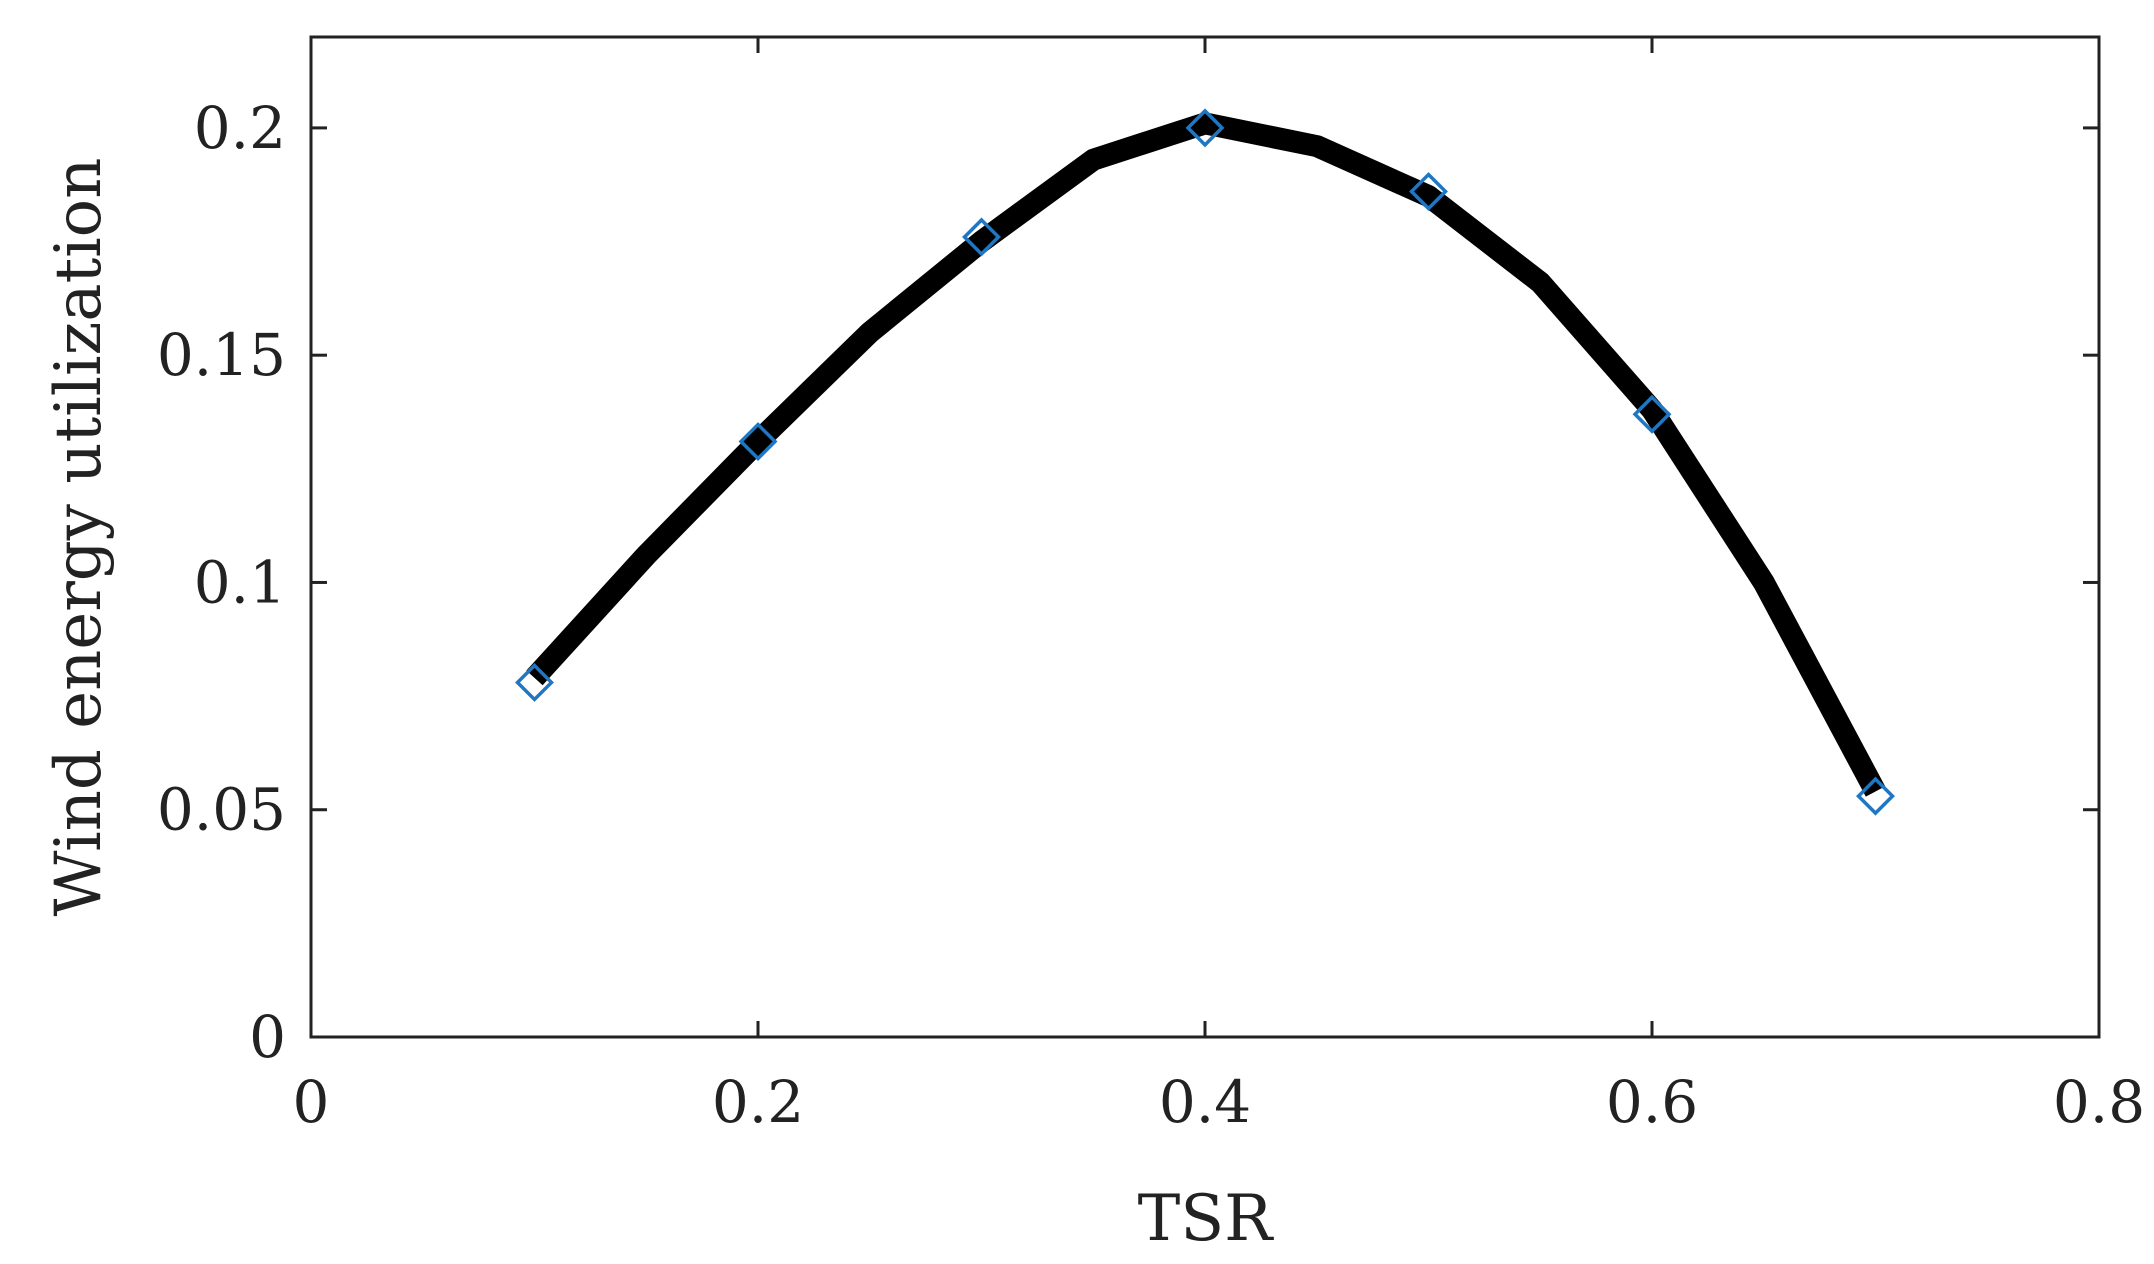 The image size is (2154, 1264). Describe the element at coordinates (1652, 1102) in the screenshot. I see `x-tick-label: 0.6` at that location.